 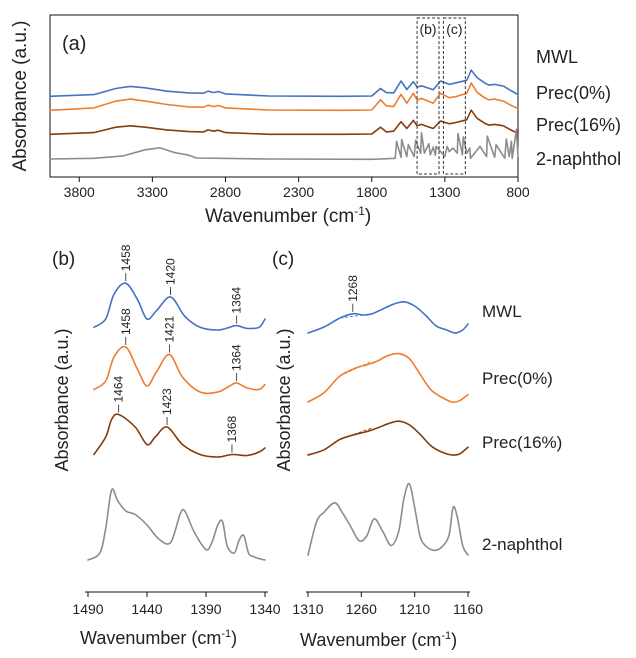 I want to click on panel-b-x-tick-label: 1390, so click(x=205, y=609).